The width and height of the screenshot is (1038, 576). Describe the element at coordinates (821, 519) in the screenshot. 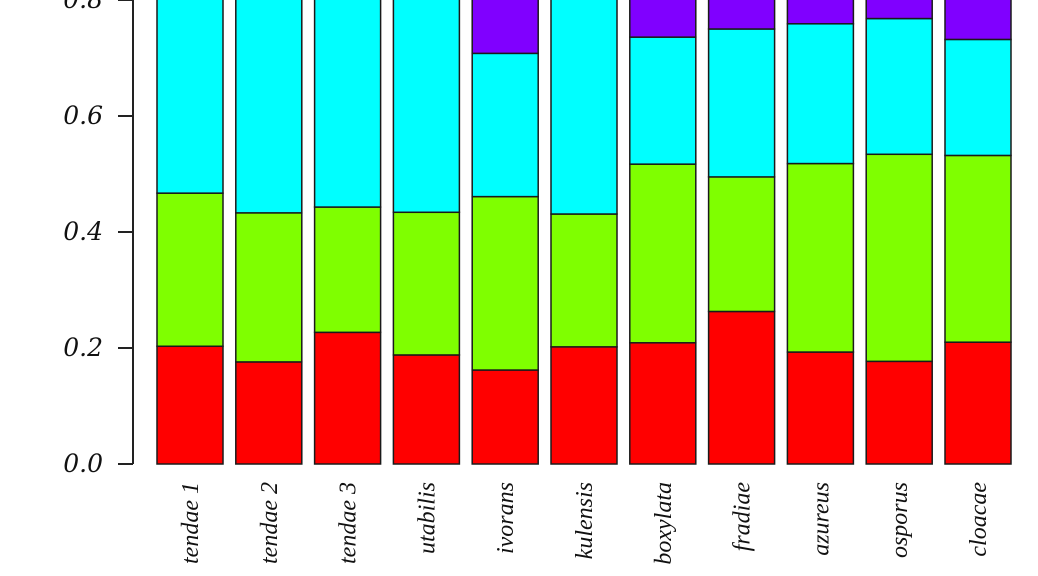

I see `x-tick-label: azureus` at that location.